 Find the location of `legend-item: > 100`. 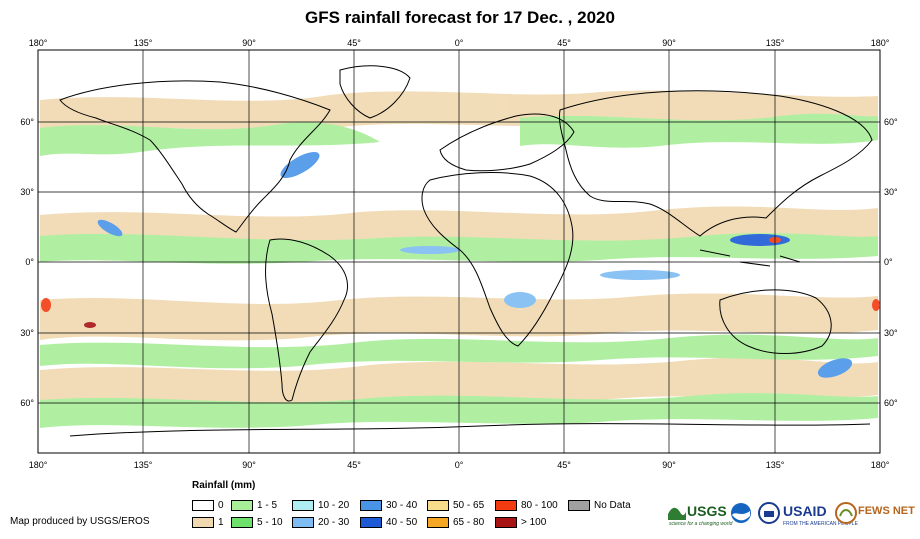

legend-item: > 100 is located at coordinates (520, 522).